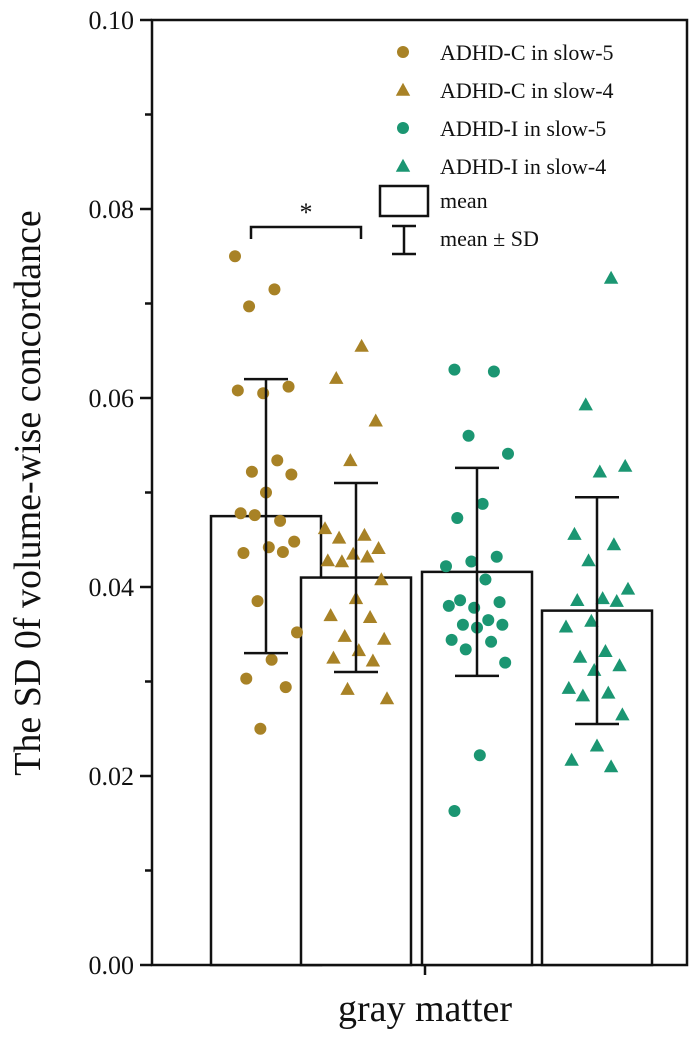  What do you see at coordinates (306, 212) in the screenshot?
I see `significance-star: *` at bounding box center [306, 212].